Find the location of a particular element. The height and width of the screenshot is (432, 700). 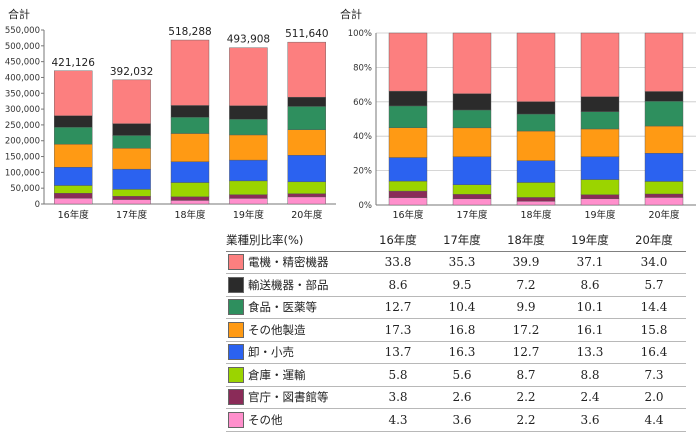

table-year-header: 17年度 is located at coordinates (462, 240).